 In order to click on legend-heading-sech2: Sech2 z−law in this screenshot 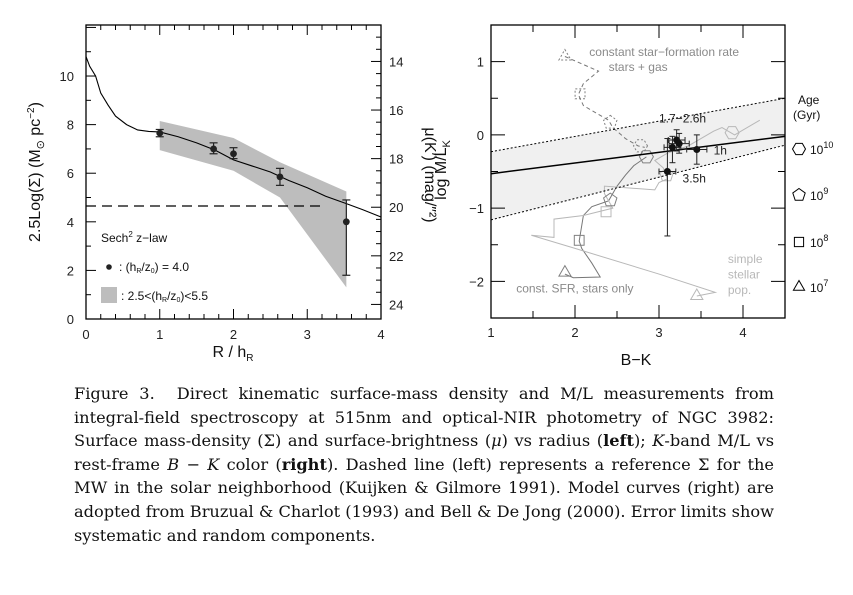, I will do `click(134, 237)`.